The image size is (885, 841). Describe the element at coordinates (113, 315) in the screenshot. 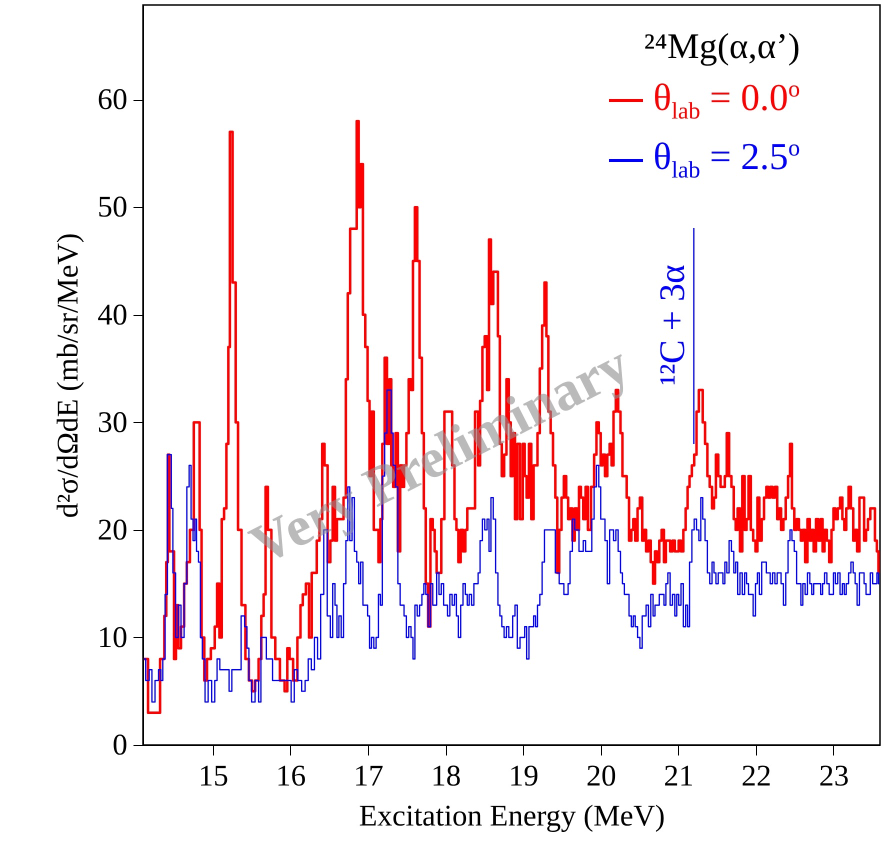

I see `y-tick-label: 40` at that location.